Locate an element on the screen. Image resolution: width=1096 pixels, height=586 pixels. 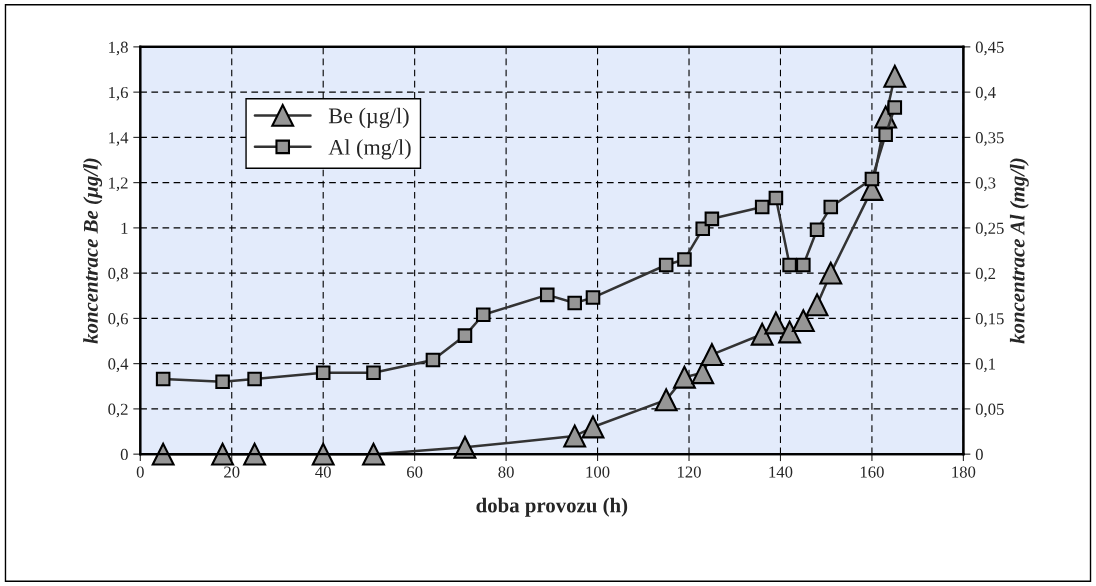
y2-tick-label: 0,35 is located at coordinates (989, 139).